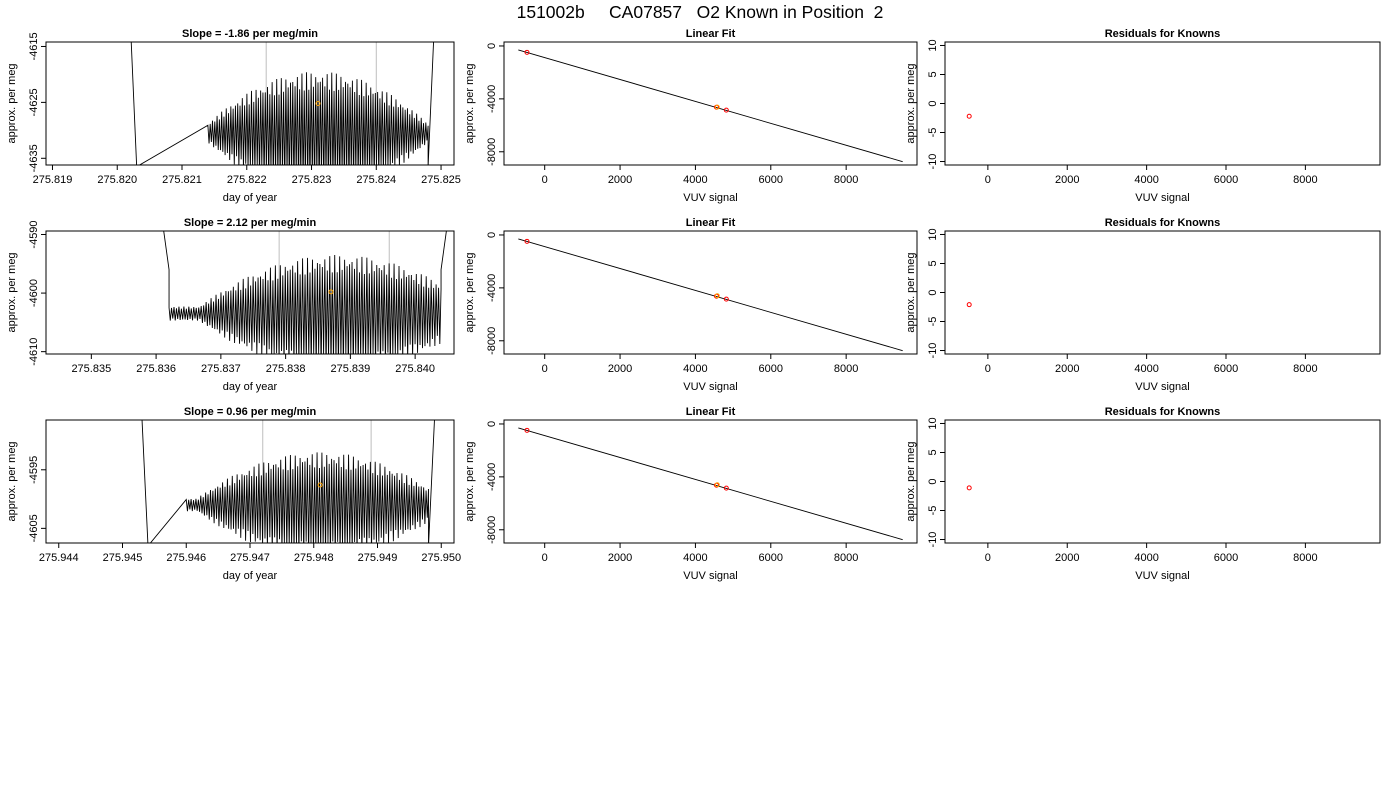 This screenshot has height=800, width=1400. Describe the element at coordinates (34, 528) in the screenshot. I see `y-tick-label: -4605` at that location.